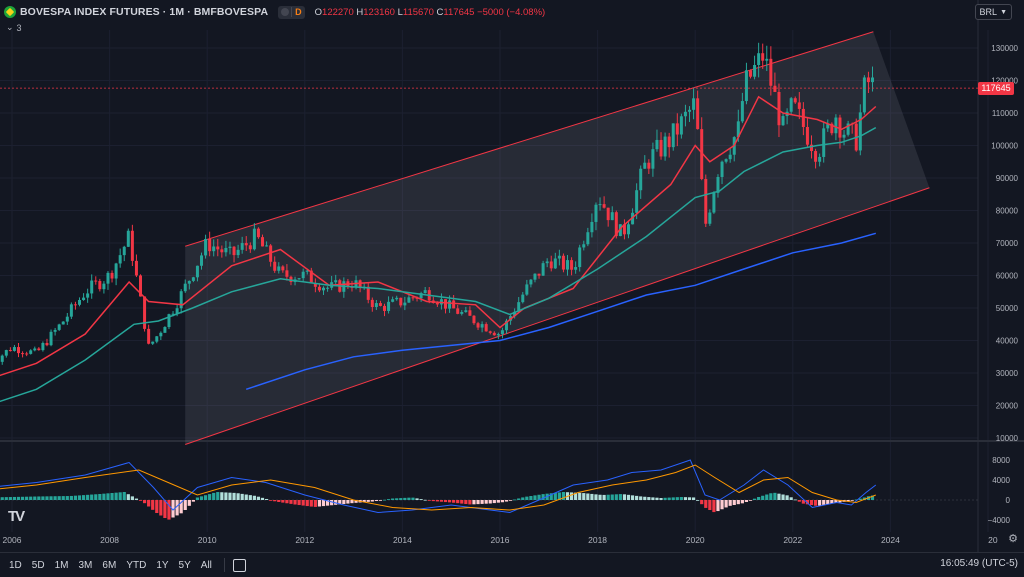 The width and height of the screenshot is (1024, 577). What do you see at coordinates (1008, 500) in the screenshot?
I see `macd-axis-label: 0` at bounding box center [1008, 500].